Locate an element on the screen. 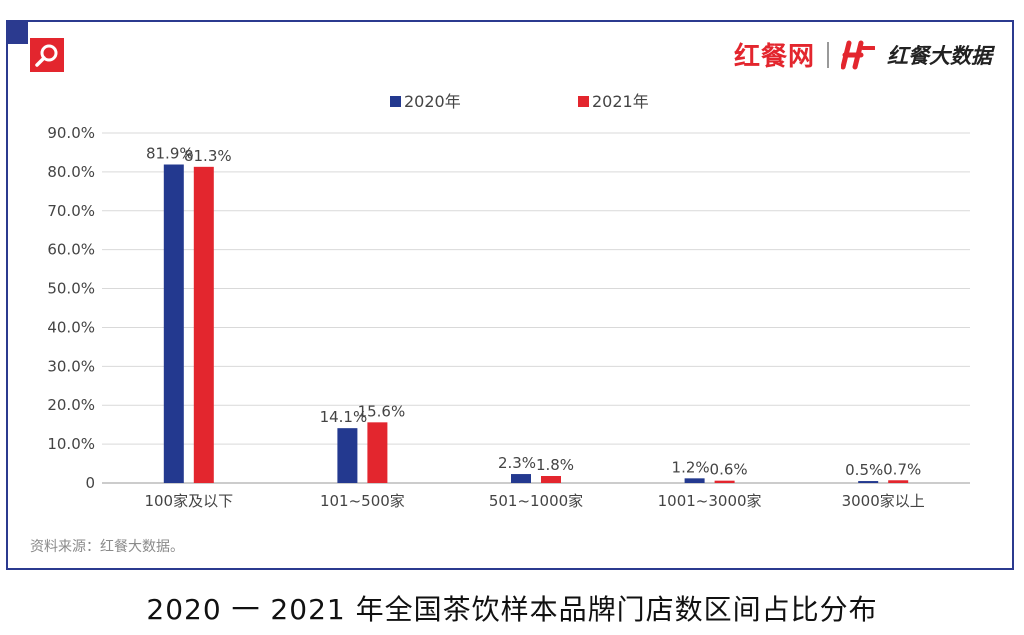  data-label: 81.9% is located at coordinates (170, 154).